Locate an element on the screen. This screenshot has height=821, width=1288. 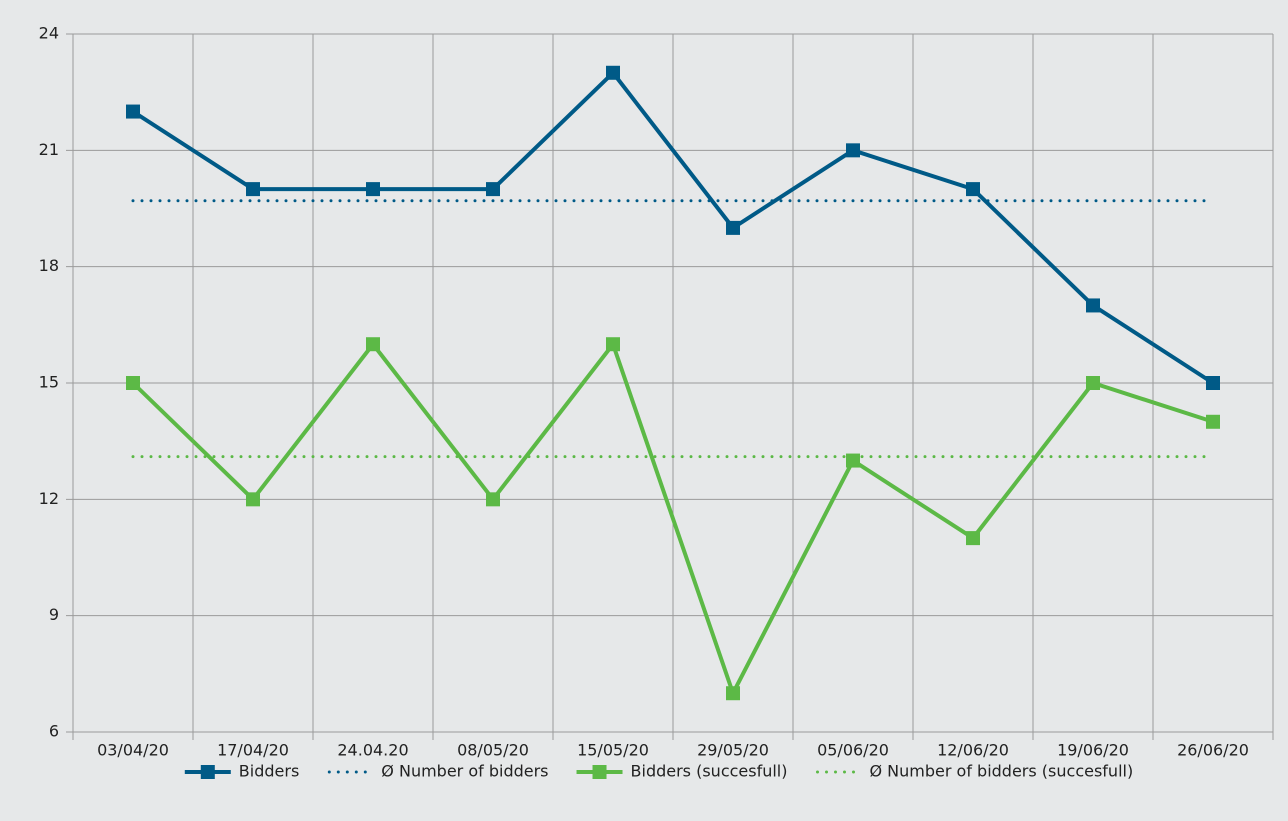
legend-label: Bidders (succesfull) is located at coordinates (709, 771).